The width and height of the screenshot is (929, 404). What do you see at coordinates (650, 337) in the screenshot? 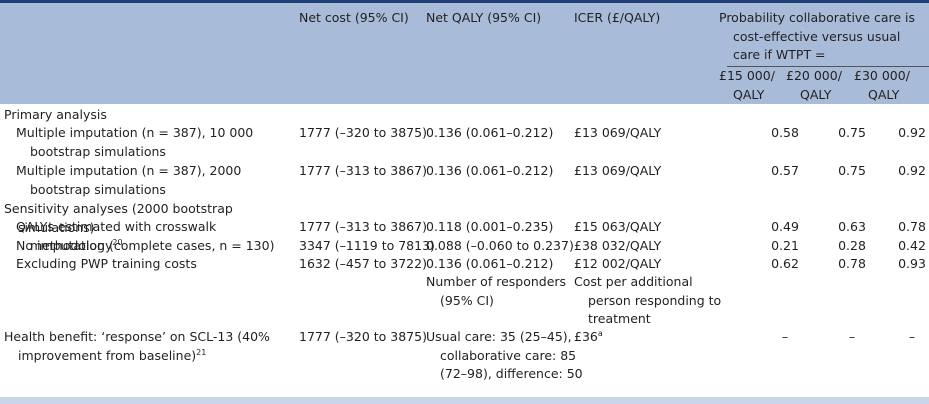
I see `icer: £36a` at bounding box center [650, 337].